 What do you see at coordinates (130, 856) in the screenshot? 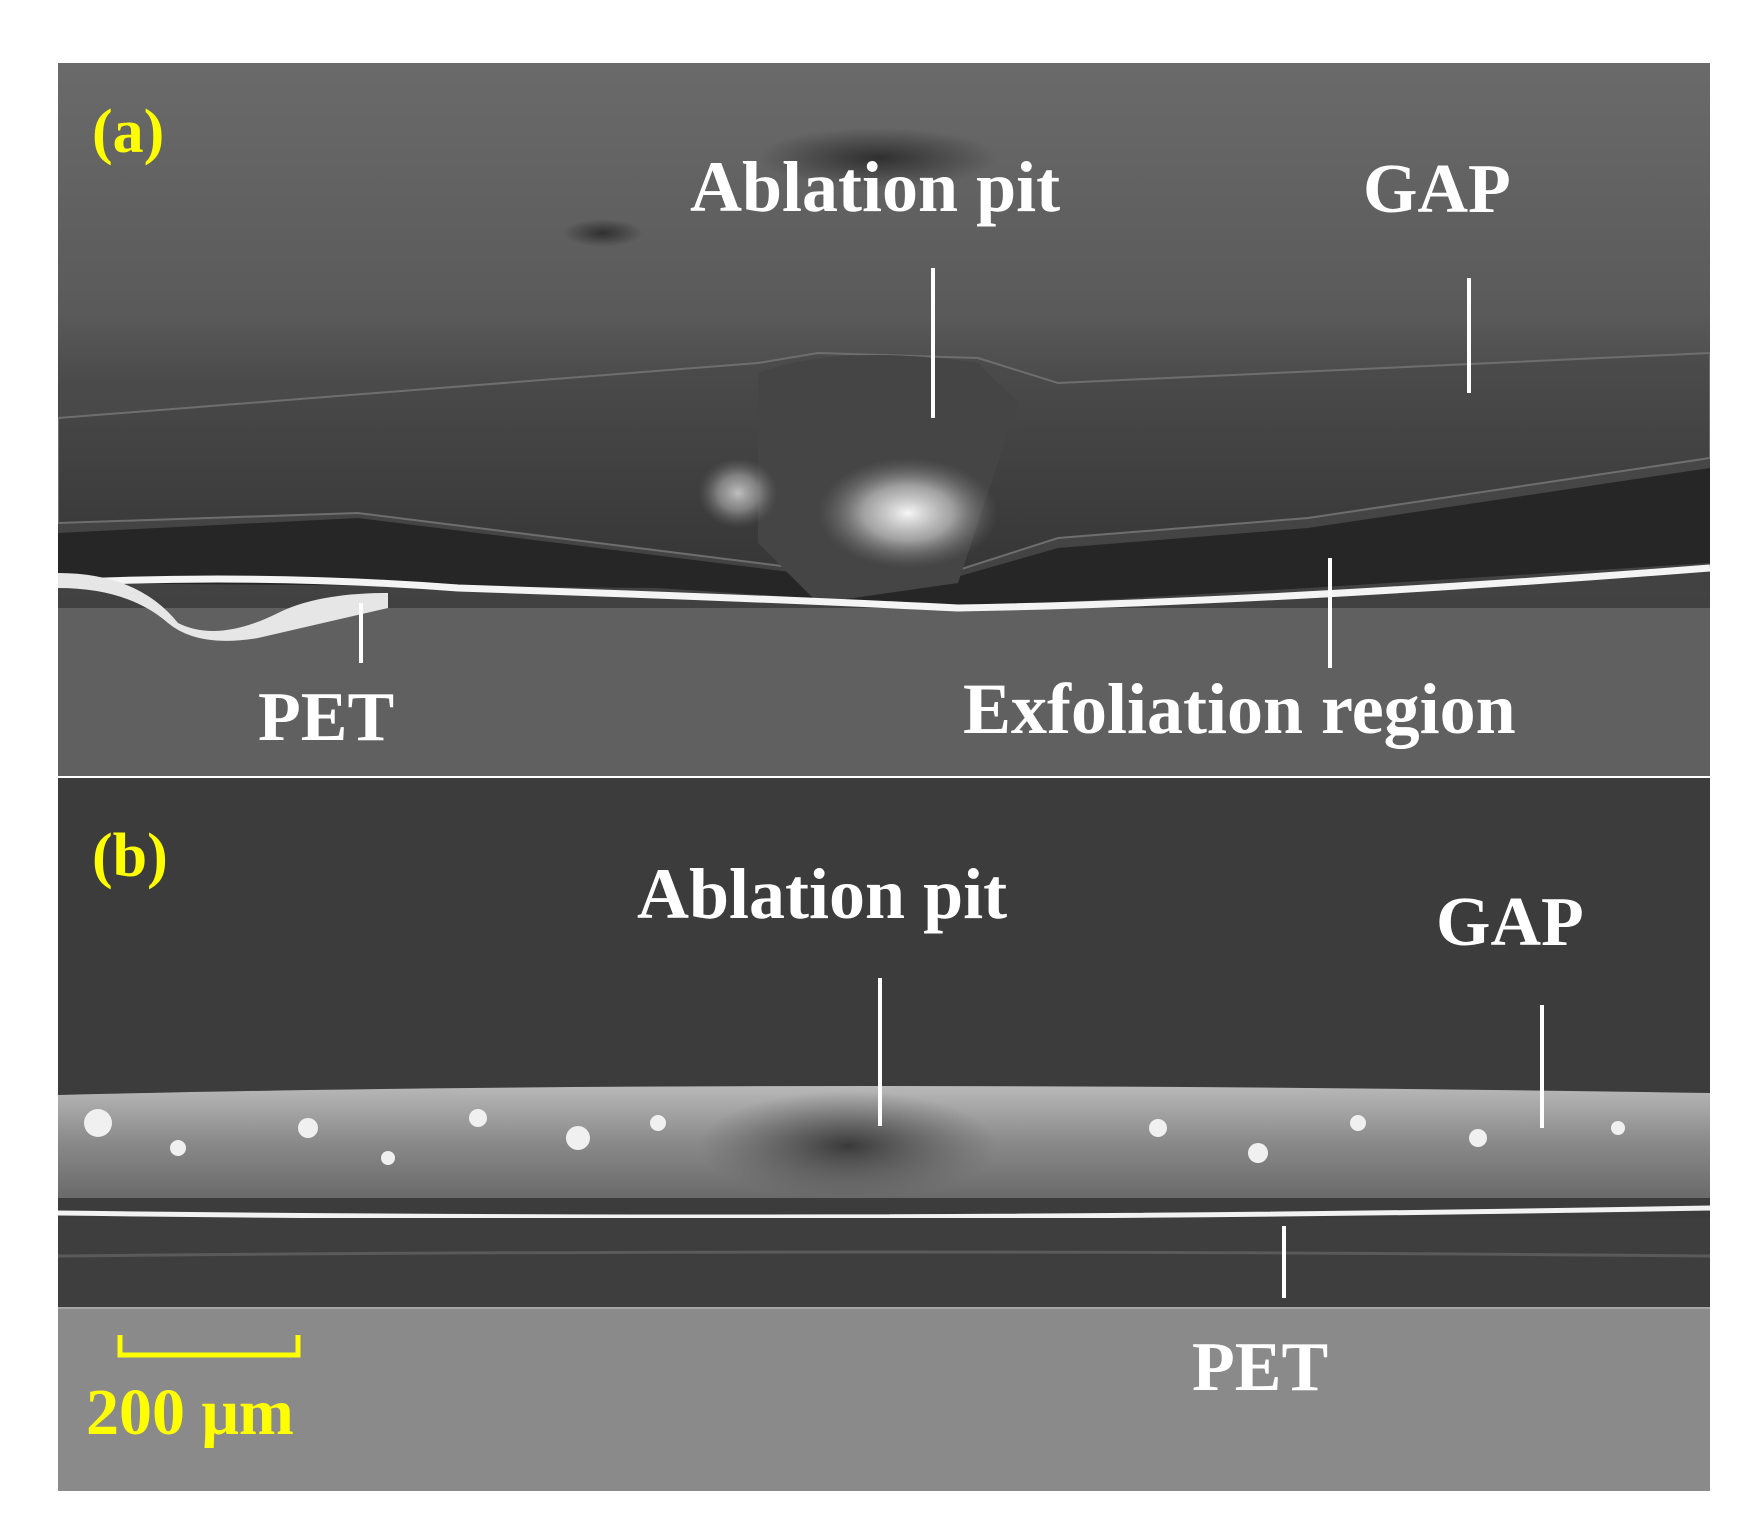
I see `panel-b-letter: (b)` at bounding box center [130, 856].